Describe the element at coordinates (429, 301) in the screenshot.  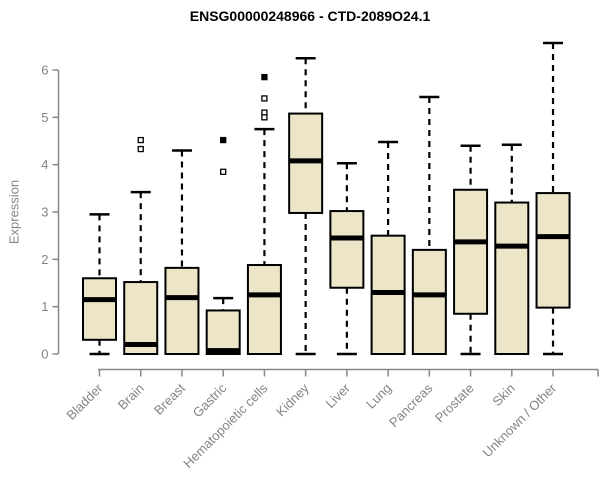
I see `box-pancreas` at that location.